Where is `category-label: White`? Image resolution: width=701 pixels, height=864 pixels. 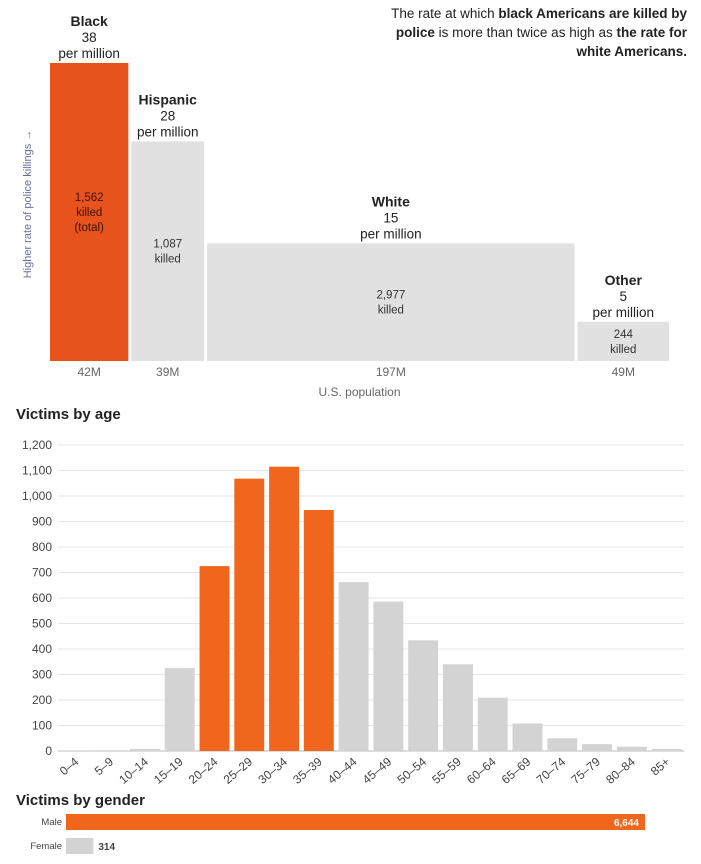
category-label: White is located at coordinates (391, 201).